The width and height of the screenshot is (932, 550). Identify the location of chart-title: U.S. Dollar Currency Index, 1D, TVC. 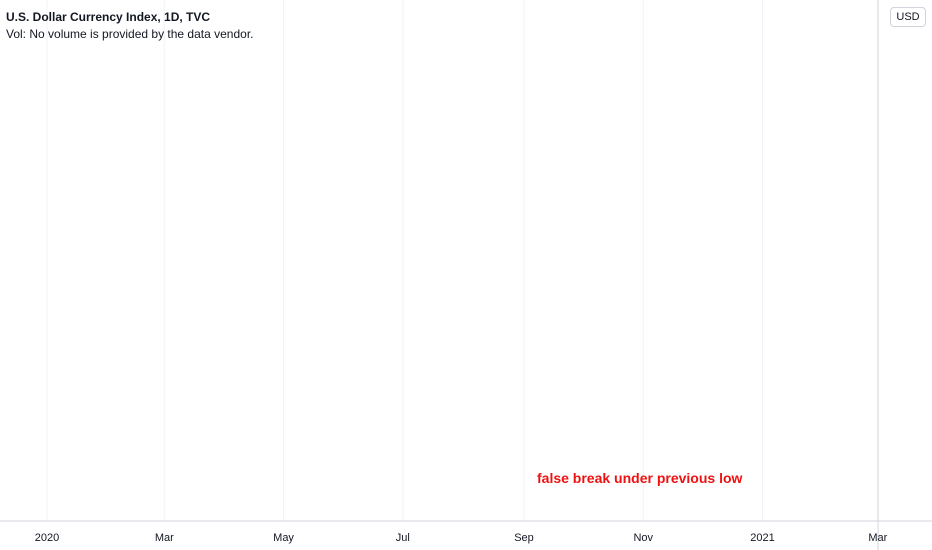
(108, 17).